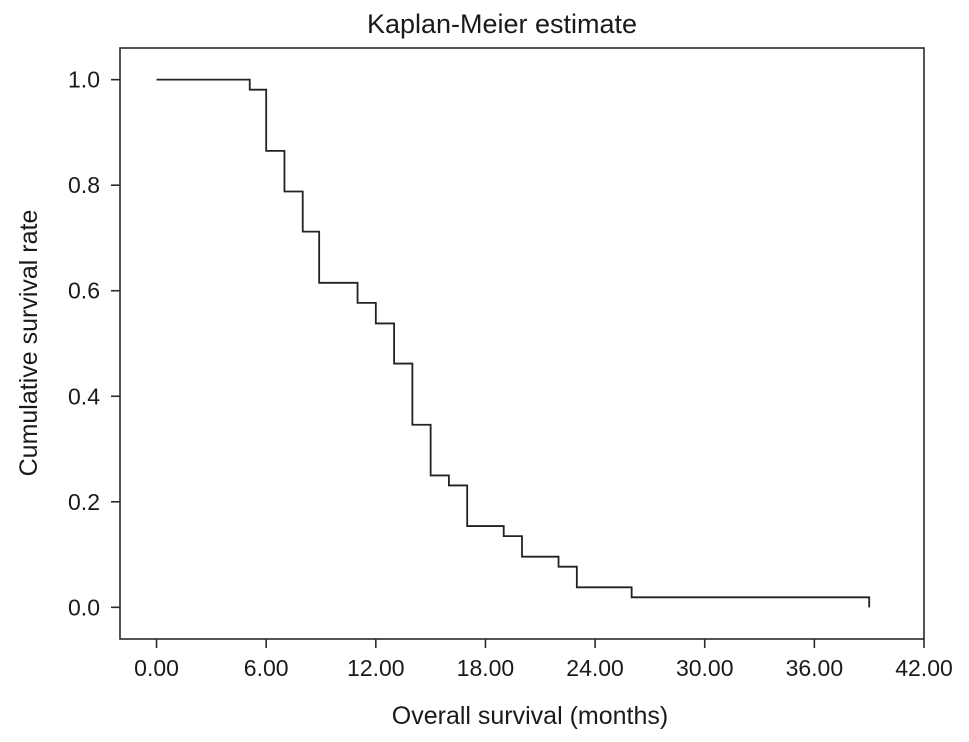  I want to click on x-tick-label: 18.00, so click(486, 668).